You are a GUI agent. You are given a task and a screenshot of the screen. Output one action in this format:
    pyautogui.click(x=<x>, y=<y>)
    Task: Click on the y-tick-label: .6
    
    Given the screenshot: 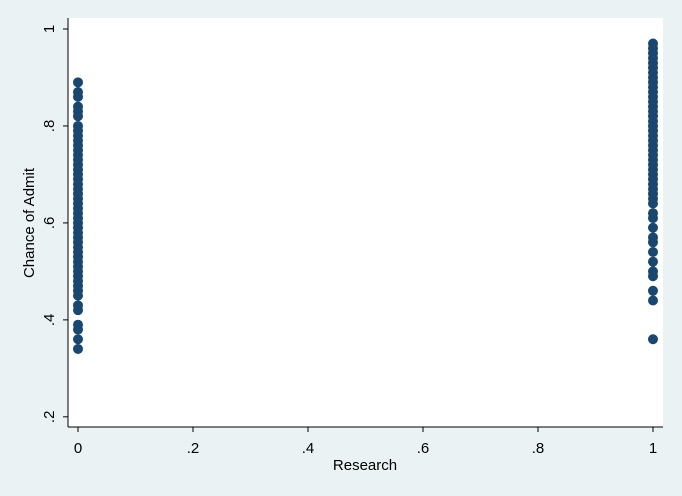 What is the action you would take?
    pyautogui.click(x=49, y=223)
    